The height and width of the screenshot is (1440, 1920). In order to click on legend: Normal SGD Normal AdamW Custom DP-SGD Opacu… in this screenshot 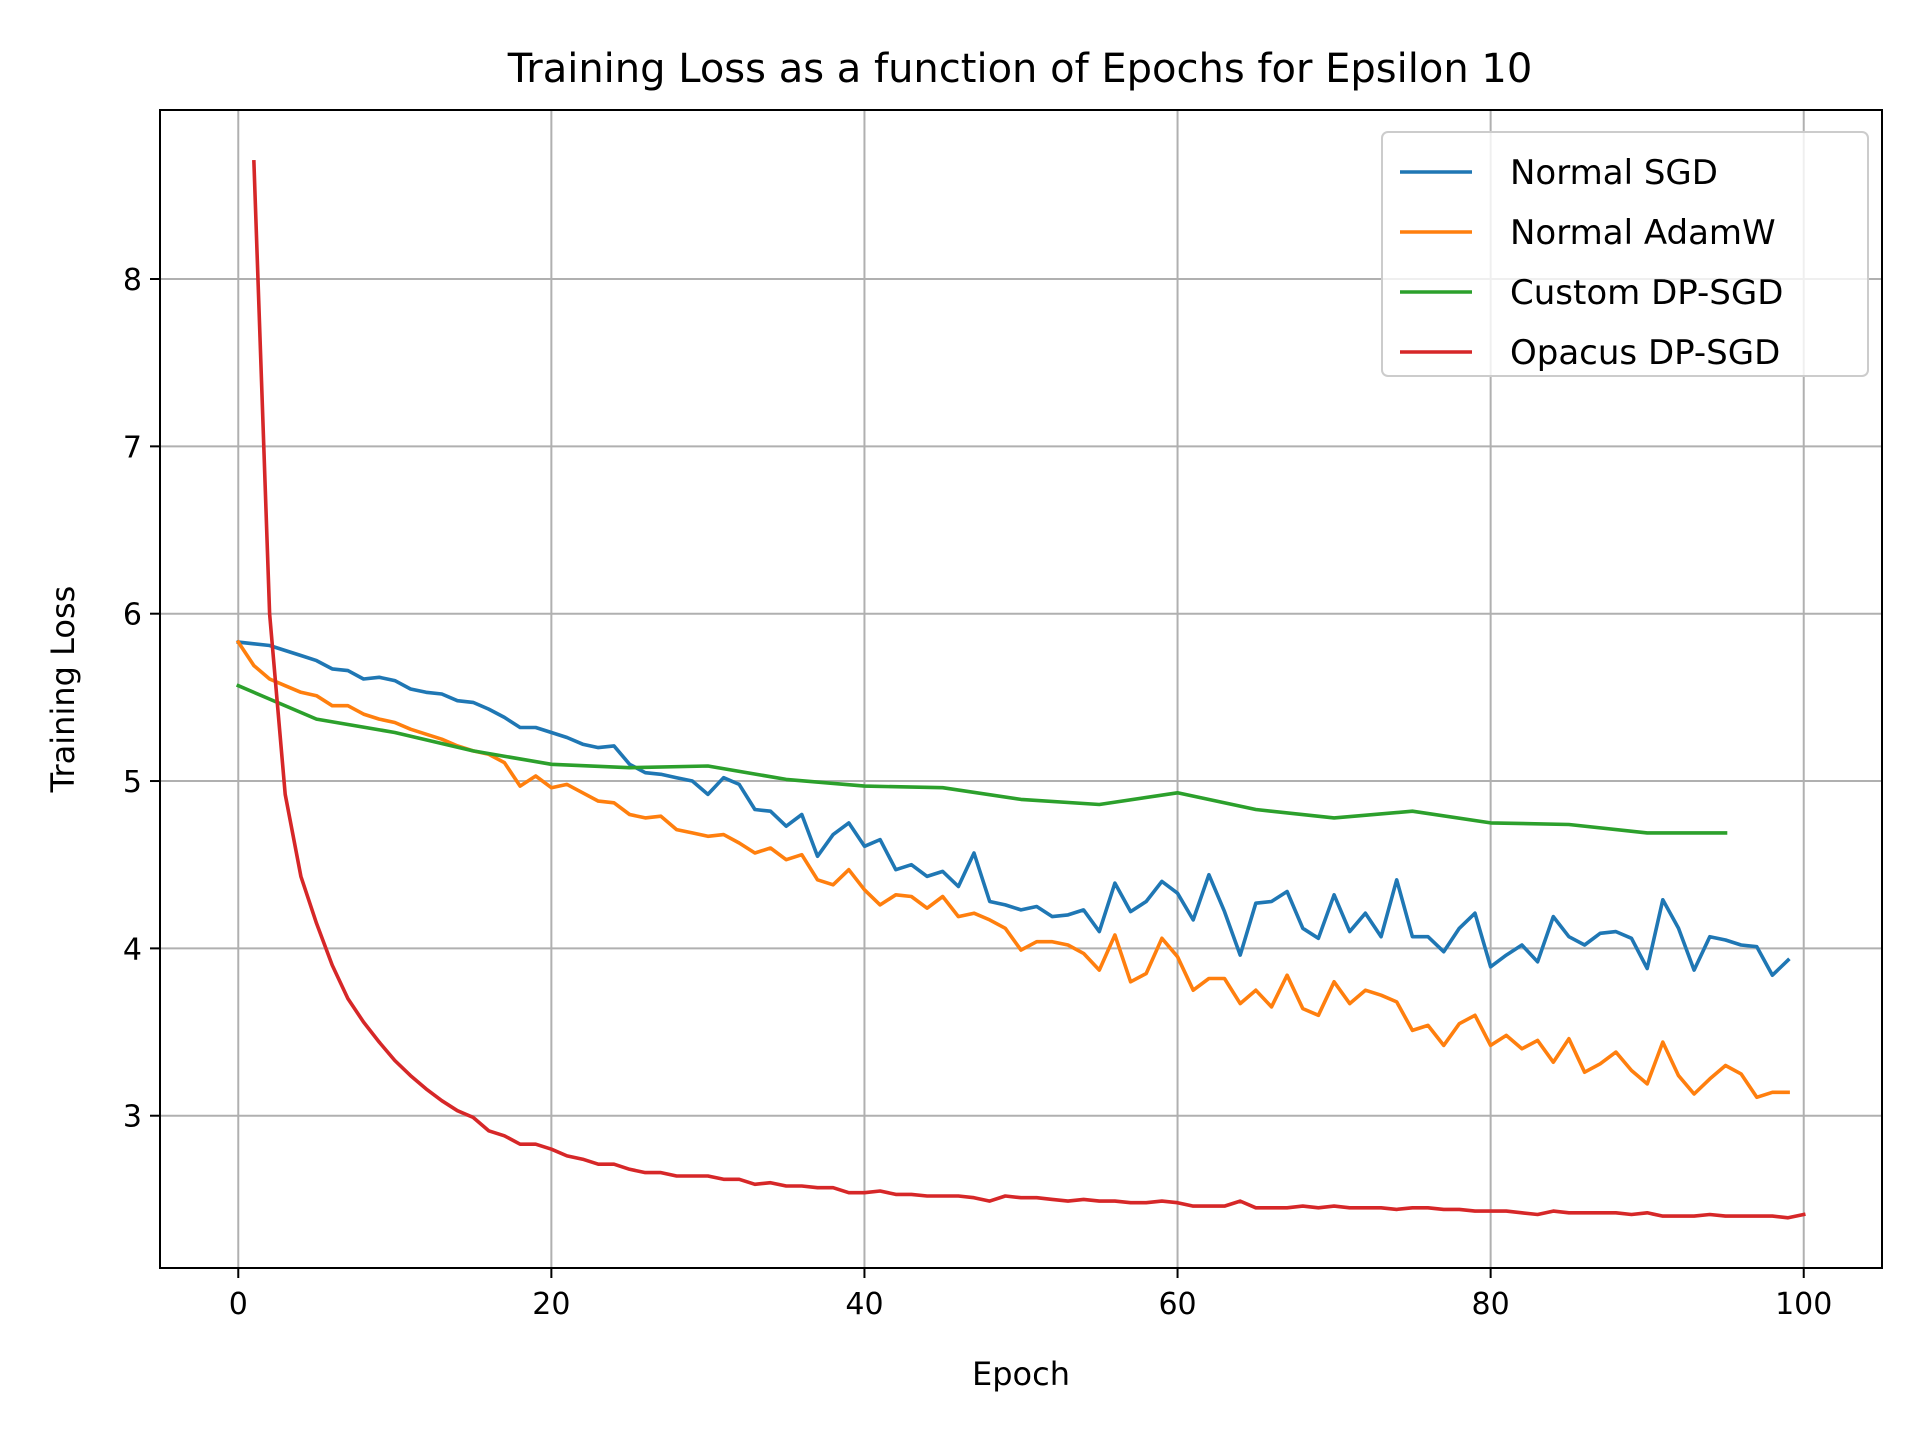, I will do `click(1625, 254)`.